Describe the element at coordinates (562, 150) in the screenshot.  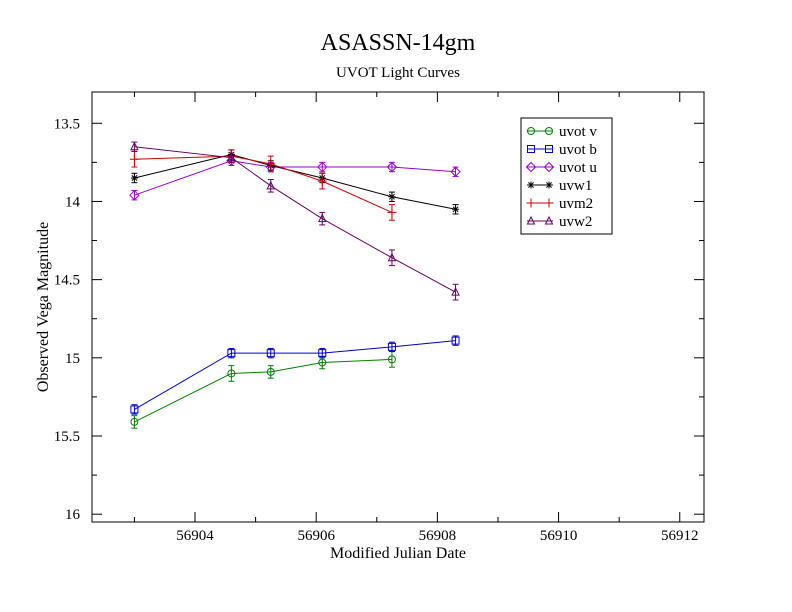
I see `legend-item: uvot b` at that location.